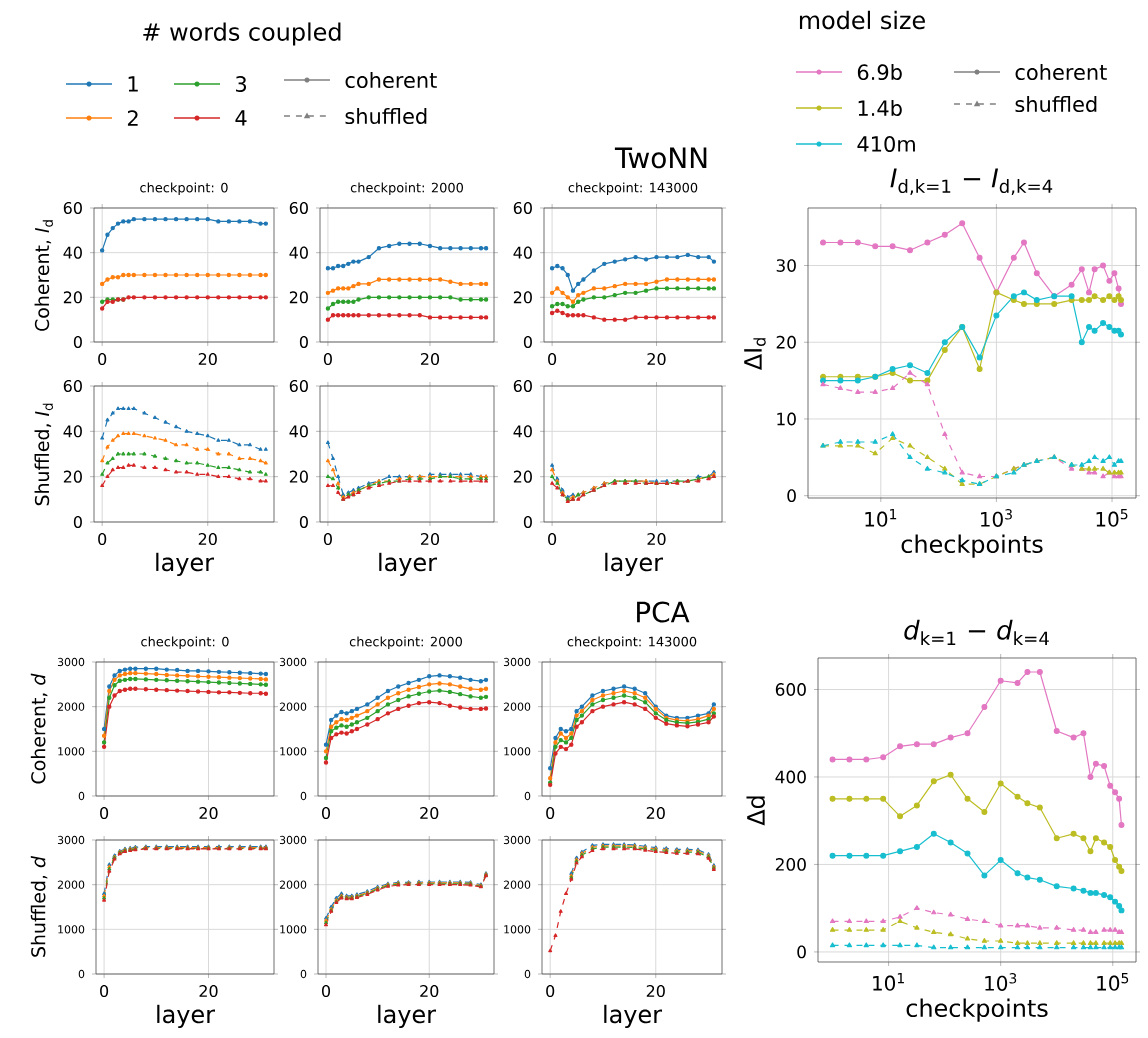  Describe the element at coordinates (786, 342) in the screenshot. I see `y-tick-label: 20` at that location.